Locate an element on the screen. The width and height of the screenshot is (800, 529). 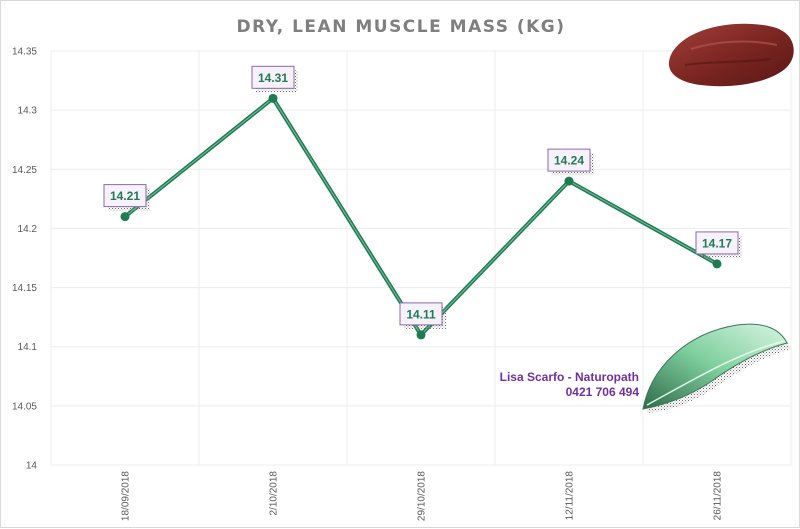
x-tick-label: 12/11/2018 is located at coordinates (570, 496).